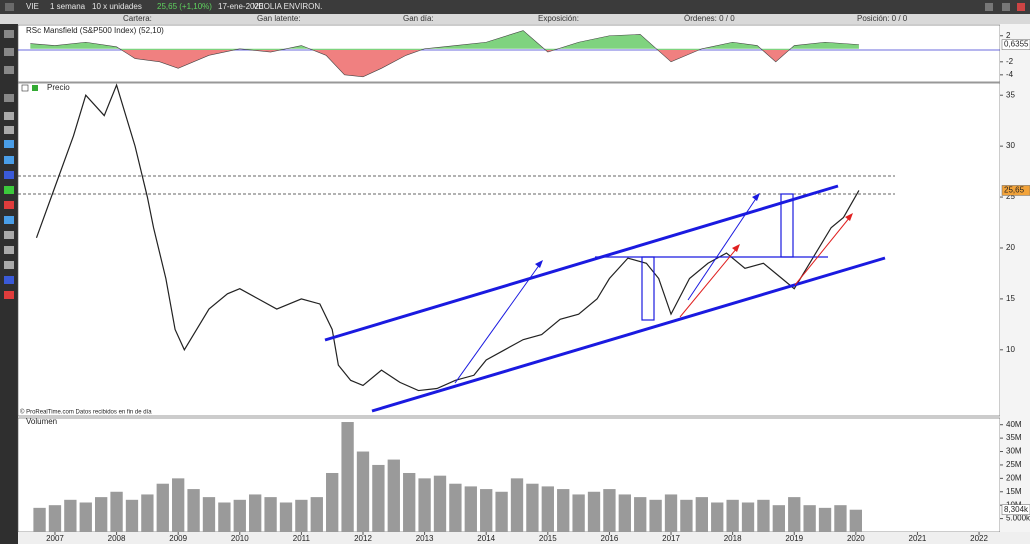  I want to click on x-tick-label: 2014, so click(486, 538).